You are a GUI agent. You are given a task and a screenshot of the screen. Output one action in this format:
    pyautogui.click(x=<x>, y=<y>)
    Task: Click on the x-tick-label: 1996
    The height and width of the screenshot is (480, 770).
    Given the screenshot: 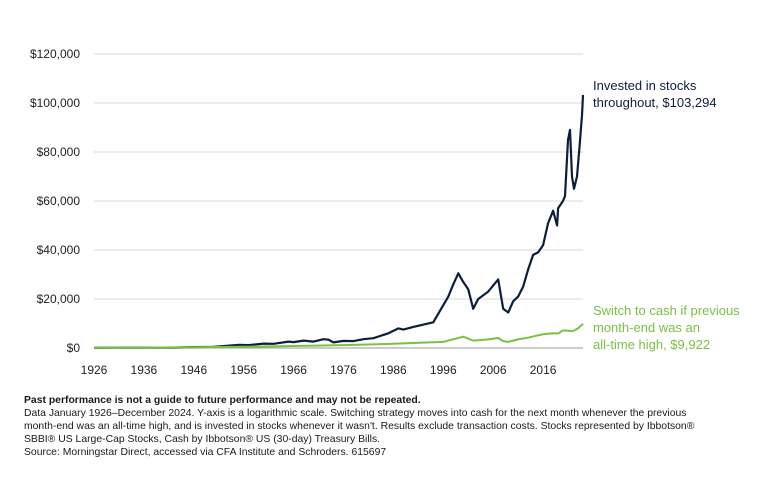 What is the action you would take?
    pyautogui.click(x=443, y=370)
    